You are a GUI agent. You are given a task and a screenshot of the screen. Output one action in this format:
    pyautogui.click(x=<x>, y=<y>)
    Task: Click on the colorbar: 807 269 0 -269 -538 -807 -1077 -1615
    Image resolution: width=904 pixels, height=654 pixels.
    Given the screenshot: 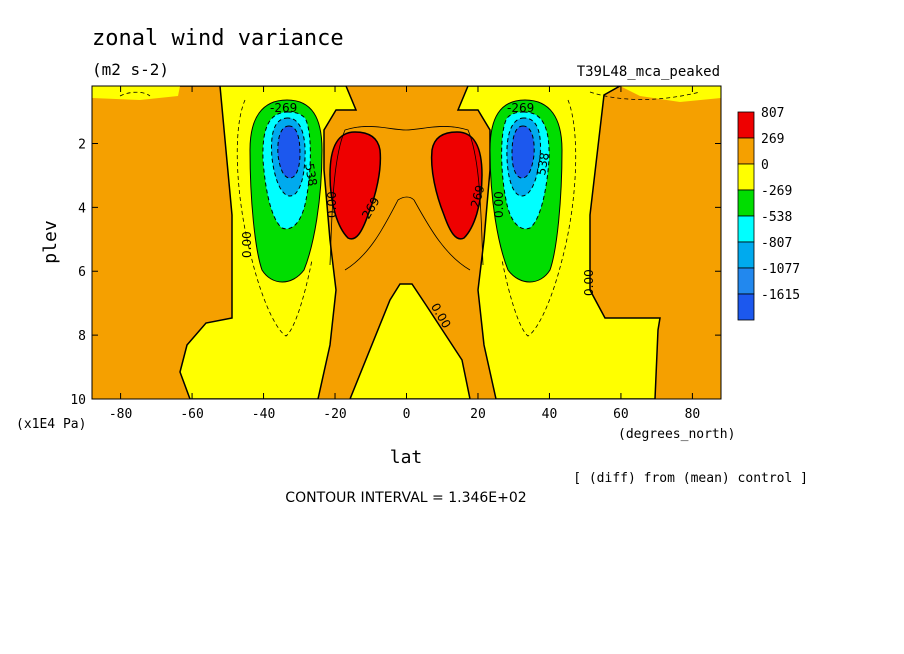 What is the action you would take?
    pyautogui.click(x=768, y=213)
    